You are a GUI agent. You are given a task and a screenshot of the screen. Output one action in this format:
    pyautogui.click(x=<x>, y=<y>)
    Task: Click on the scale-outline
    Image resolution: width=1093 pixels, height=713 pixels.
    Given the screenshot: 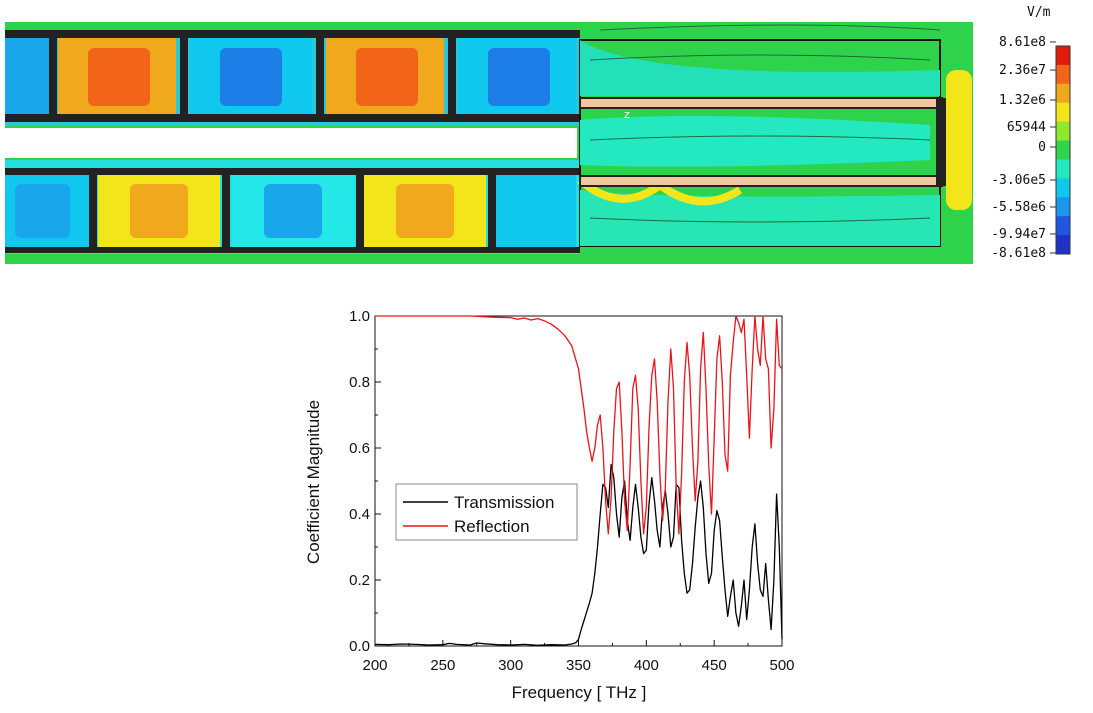 What is the action you would take?
    pyautogui.click(x=1063, y=150)
    